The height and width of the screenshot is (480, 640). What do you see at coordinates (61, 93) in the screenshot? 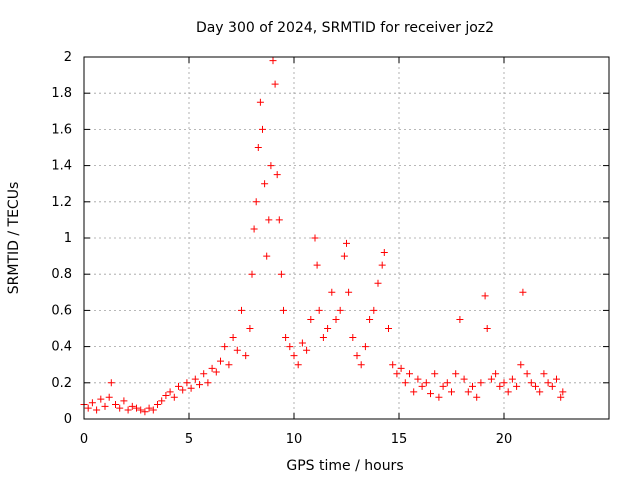
I see `y-tick-label: 1.8` at bounding box center [61, 93].